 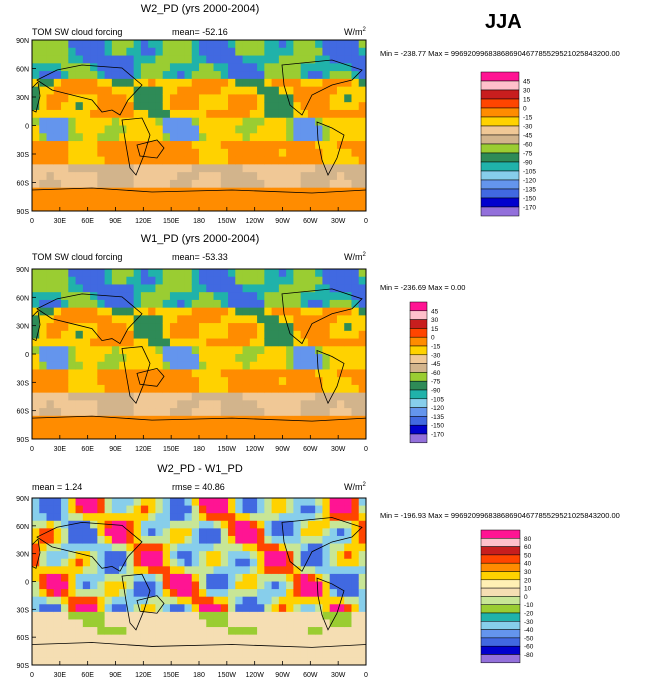 I want to click on colorbar-label: 45, so click(x=435, y=311).